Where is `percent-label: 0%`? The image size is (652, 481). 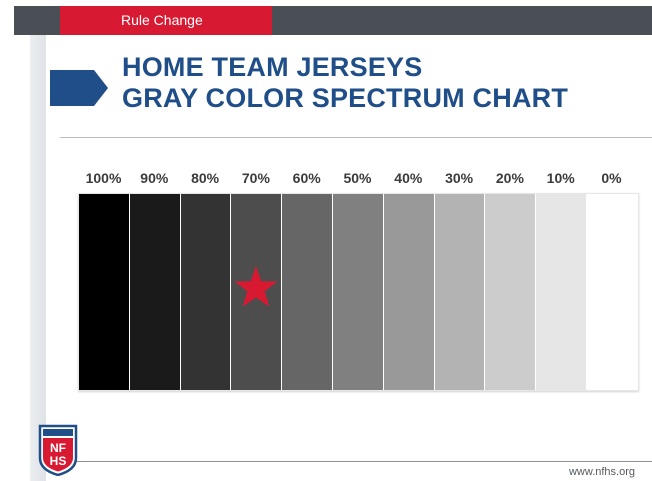 percent-label: 0% is located at coordinates (611, 178).